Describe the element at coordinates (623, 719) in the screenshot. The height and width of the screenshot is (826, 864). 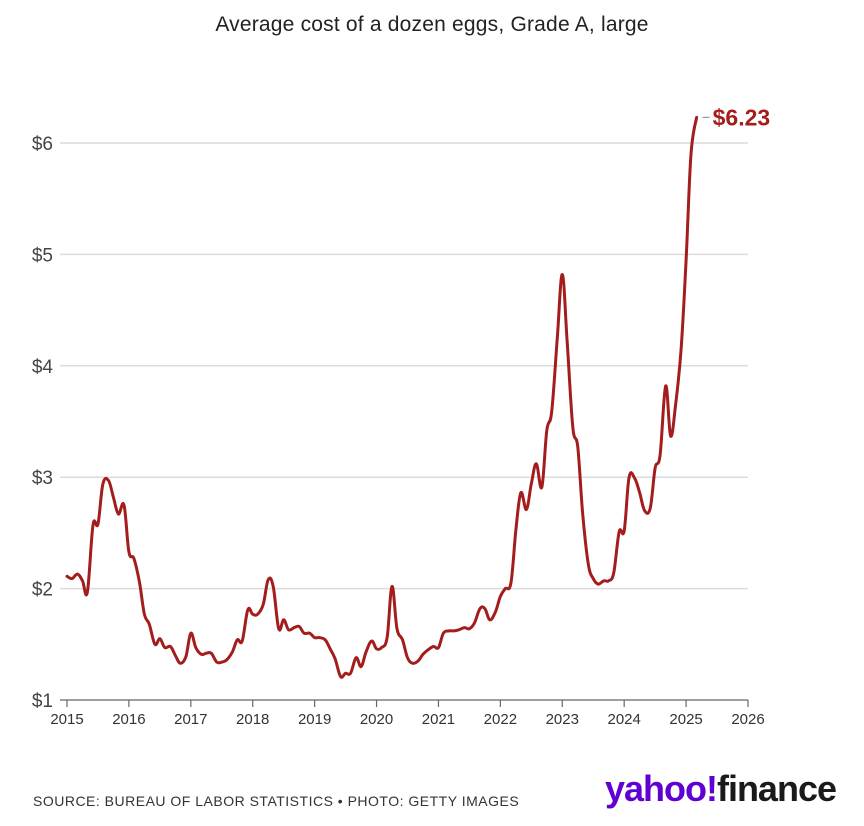
I see `x-tick-label: 2024` at that location.